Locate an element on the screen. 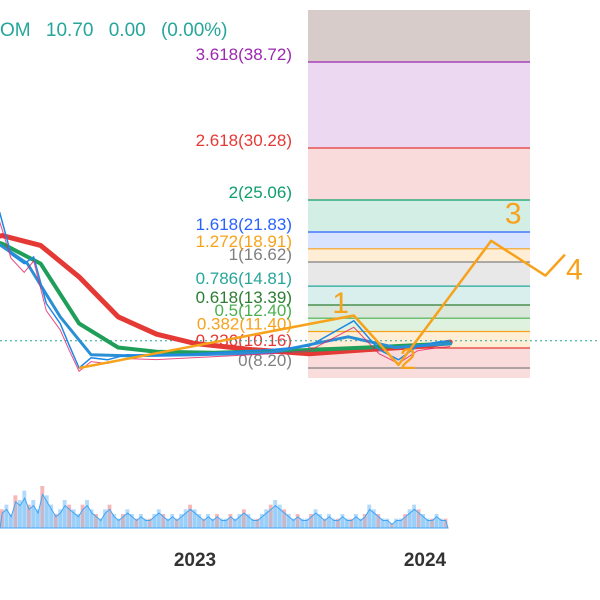 Image resolution: width=600 pixels, height=600 pixels. fib-level-label: 0.5(12.40) is located at coordinates (254, 310).